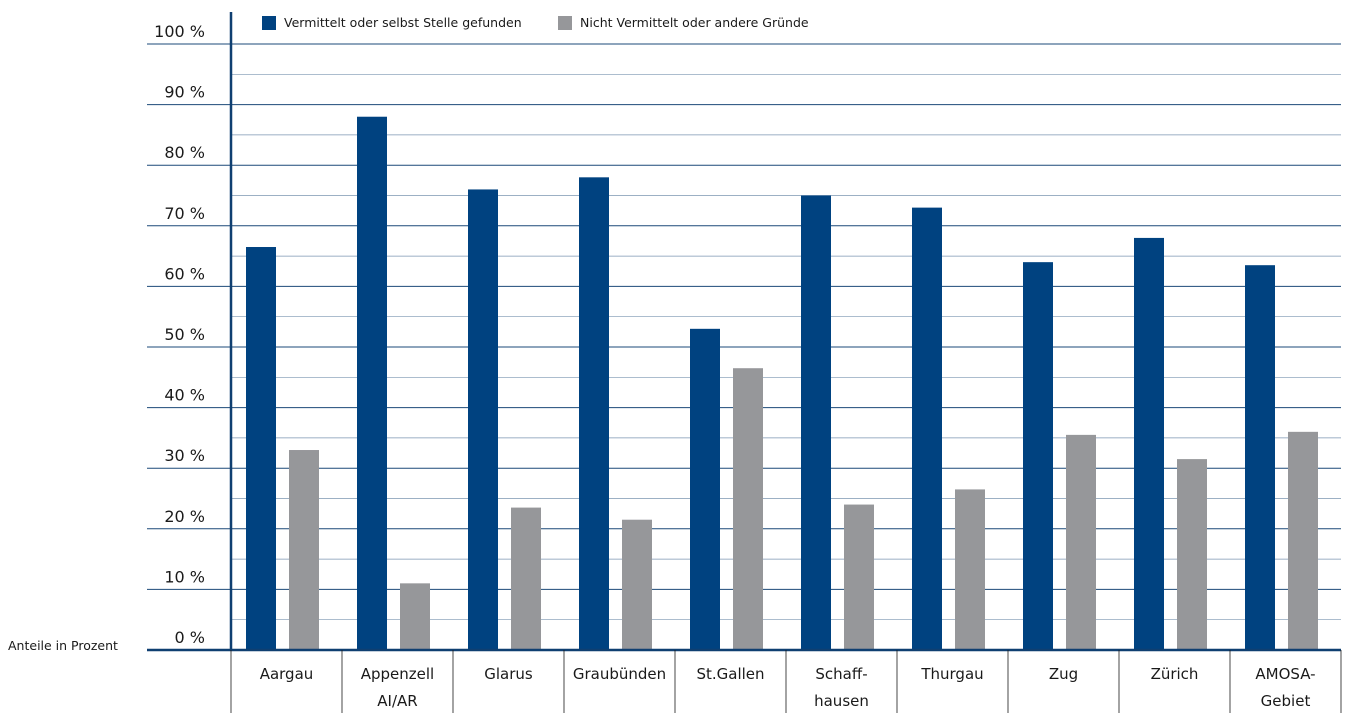 The height and width of the screenshot is (713, 1349). What do you see at coordinates (184, 576) in the screenshot?
I see `y-tick-label: 10 %` at bounding box center [184, 576].